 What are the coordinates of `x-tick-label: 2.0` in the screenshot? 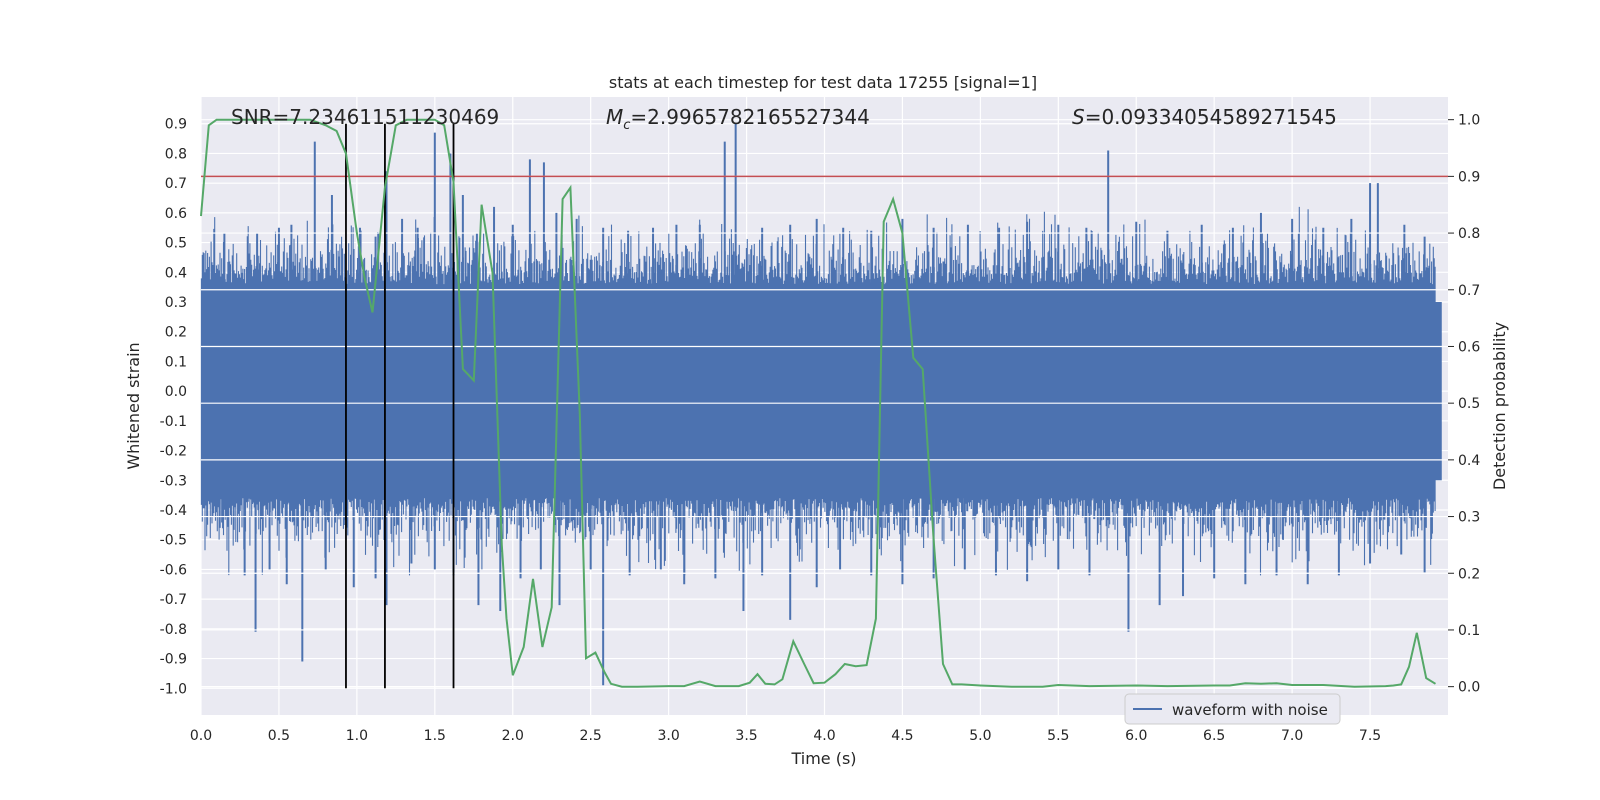 It's located at (513, 736).